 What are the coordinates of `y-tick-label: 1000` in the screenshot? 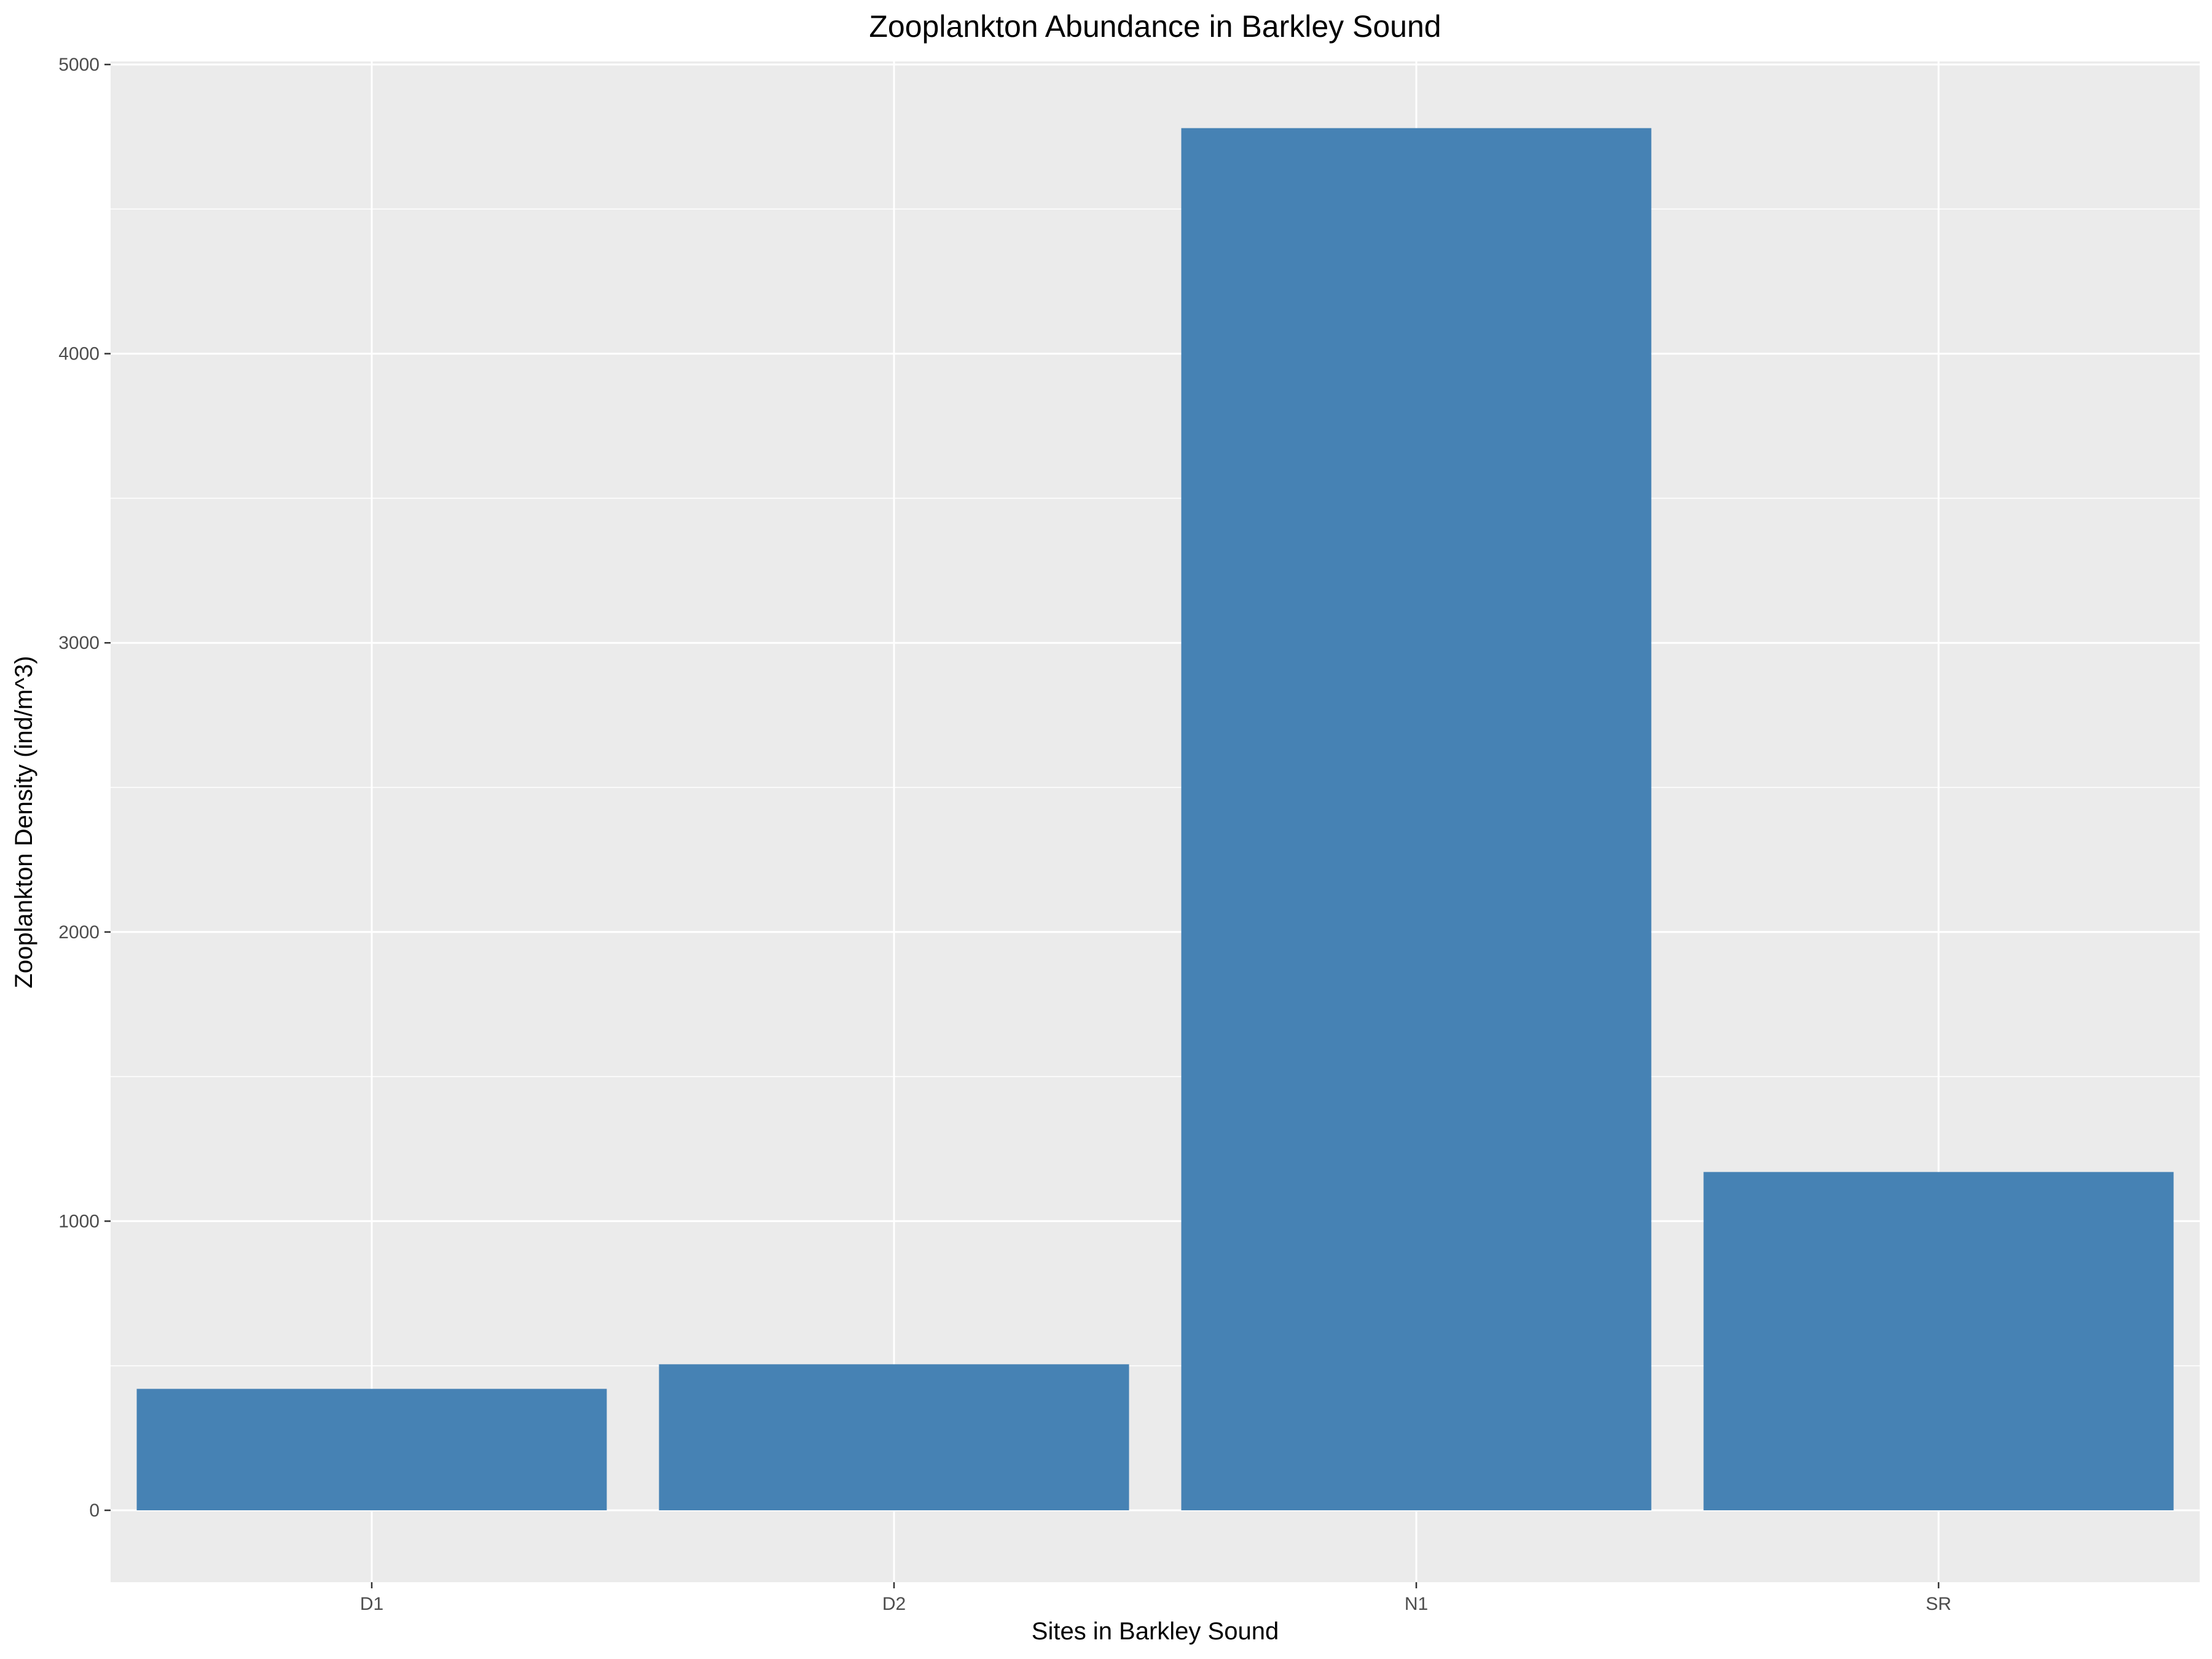 It's located at (79, 1221).